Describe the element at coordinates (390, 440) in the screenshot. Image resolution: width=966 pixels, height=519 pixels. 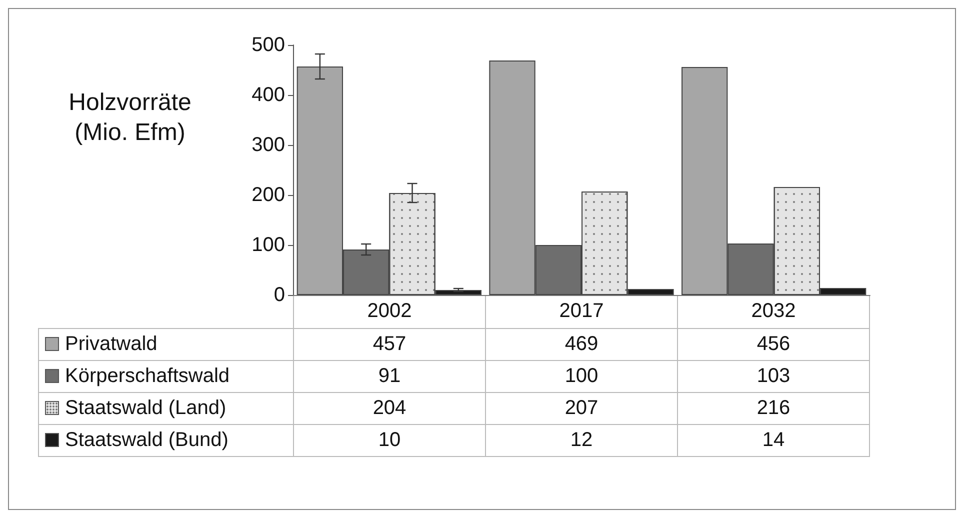
I see `data-label: 10` at that location.